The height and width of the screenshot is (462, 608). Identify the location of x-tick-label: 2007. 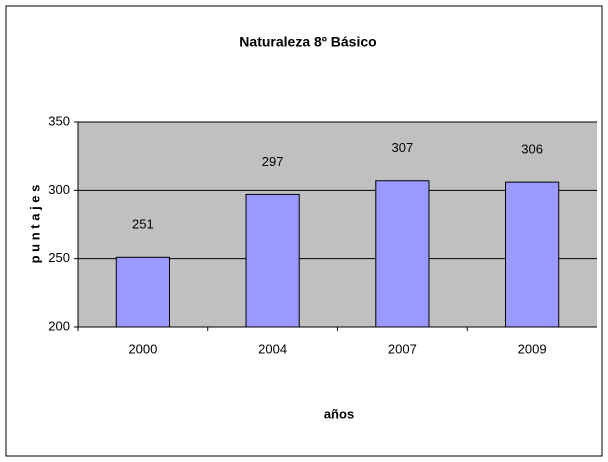
(402, 348).